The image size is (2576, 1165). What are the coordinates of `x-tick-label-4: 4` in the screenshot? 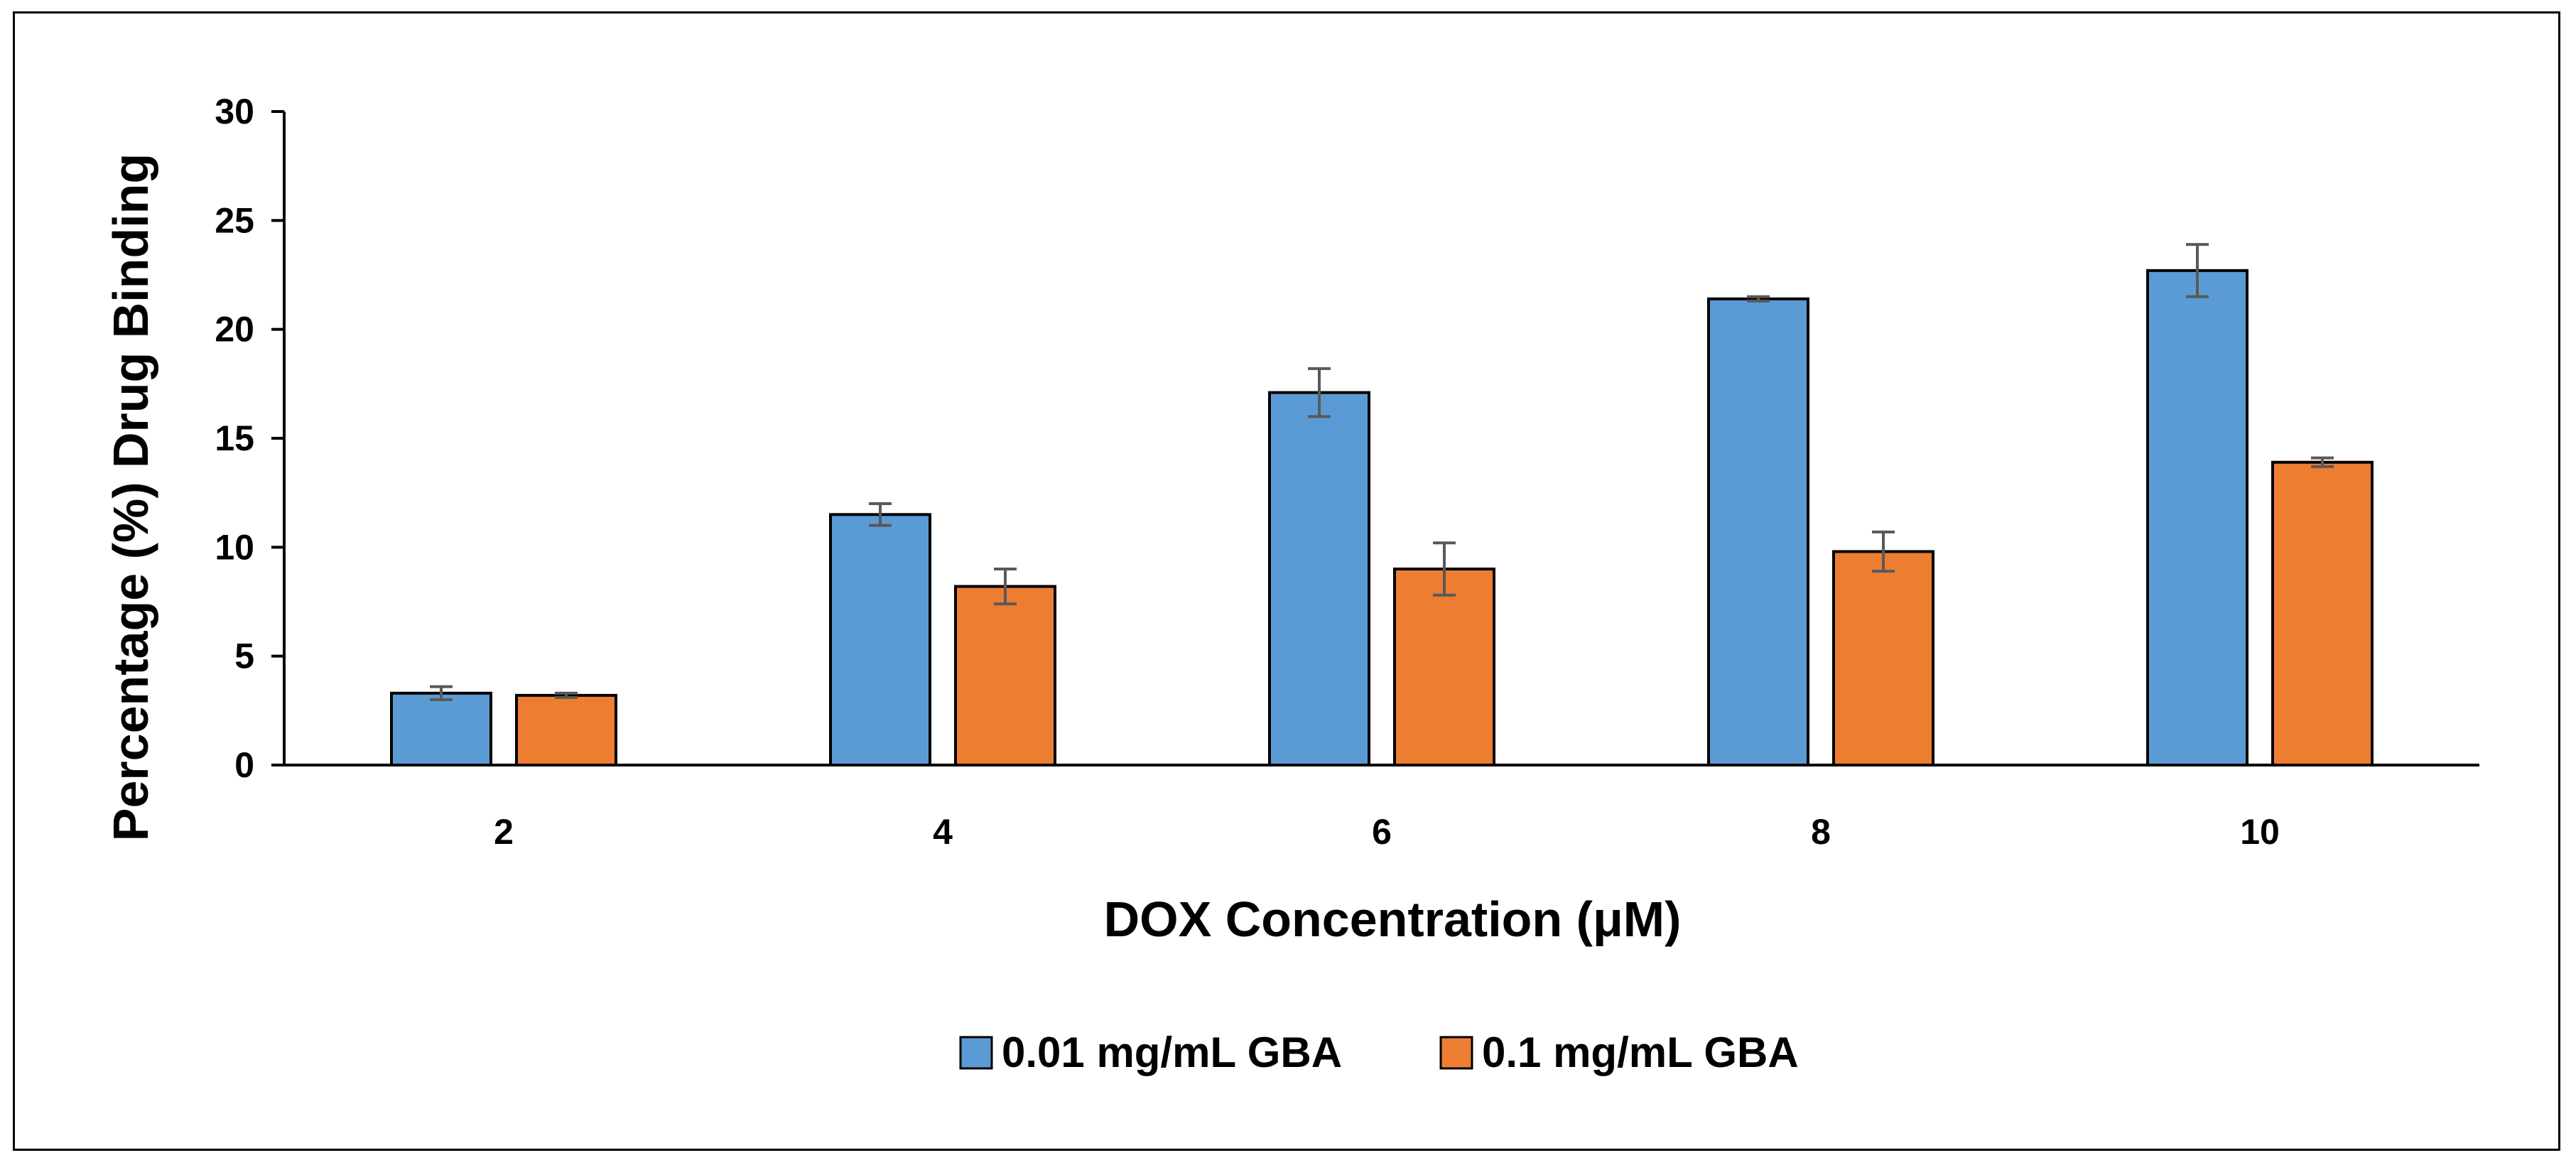 It's located at (943, 832).